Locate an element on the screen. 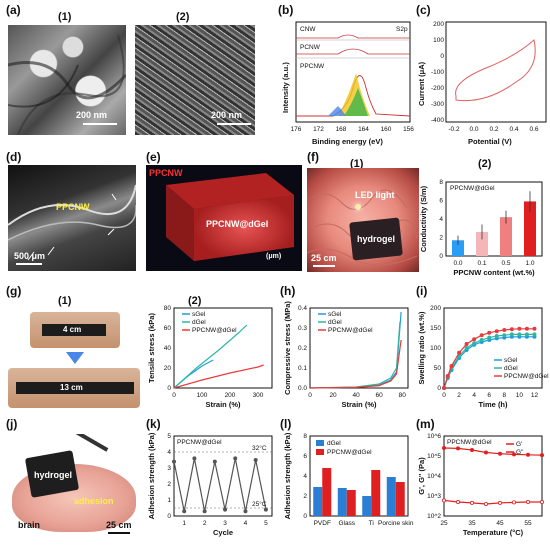 The image size is (550, 545). panel-g-sub2: (2) is located at coordinates (195, 301).